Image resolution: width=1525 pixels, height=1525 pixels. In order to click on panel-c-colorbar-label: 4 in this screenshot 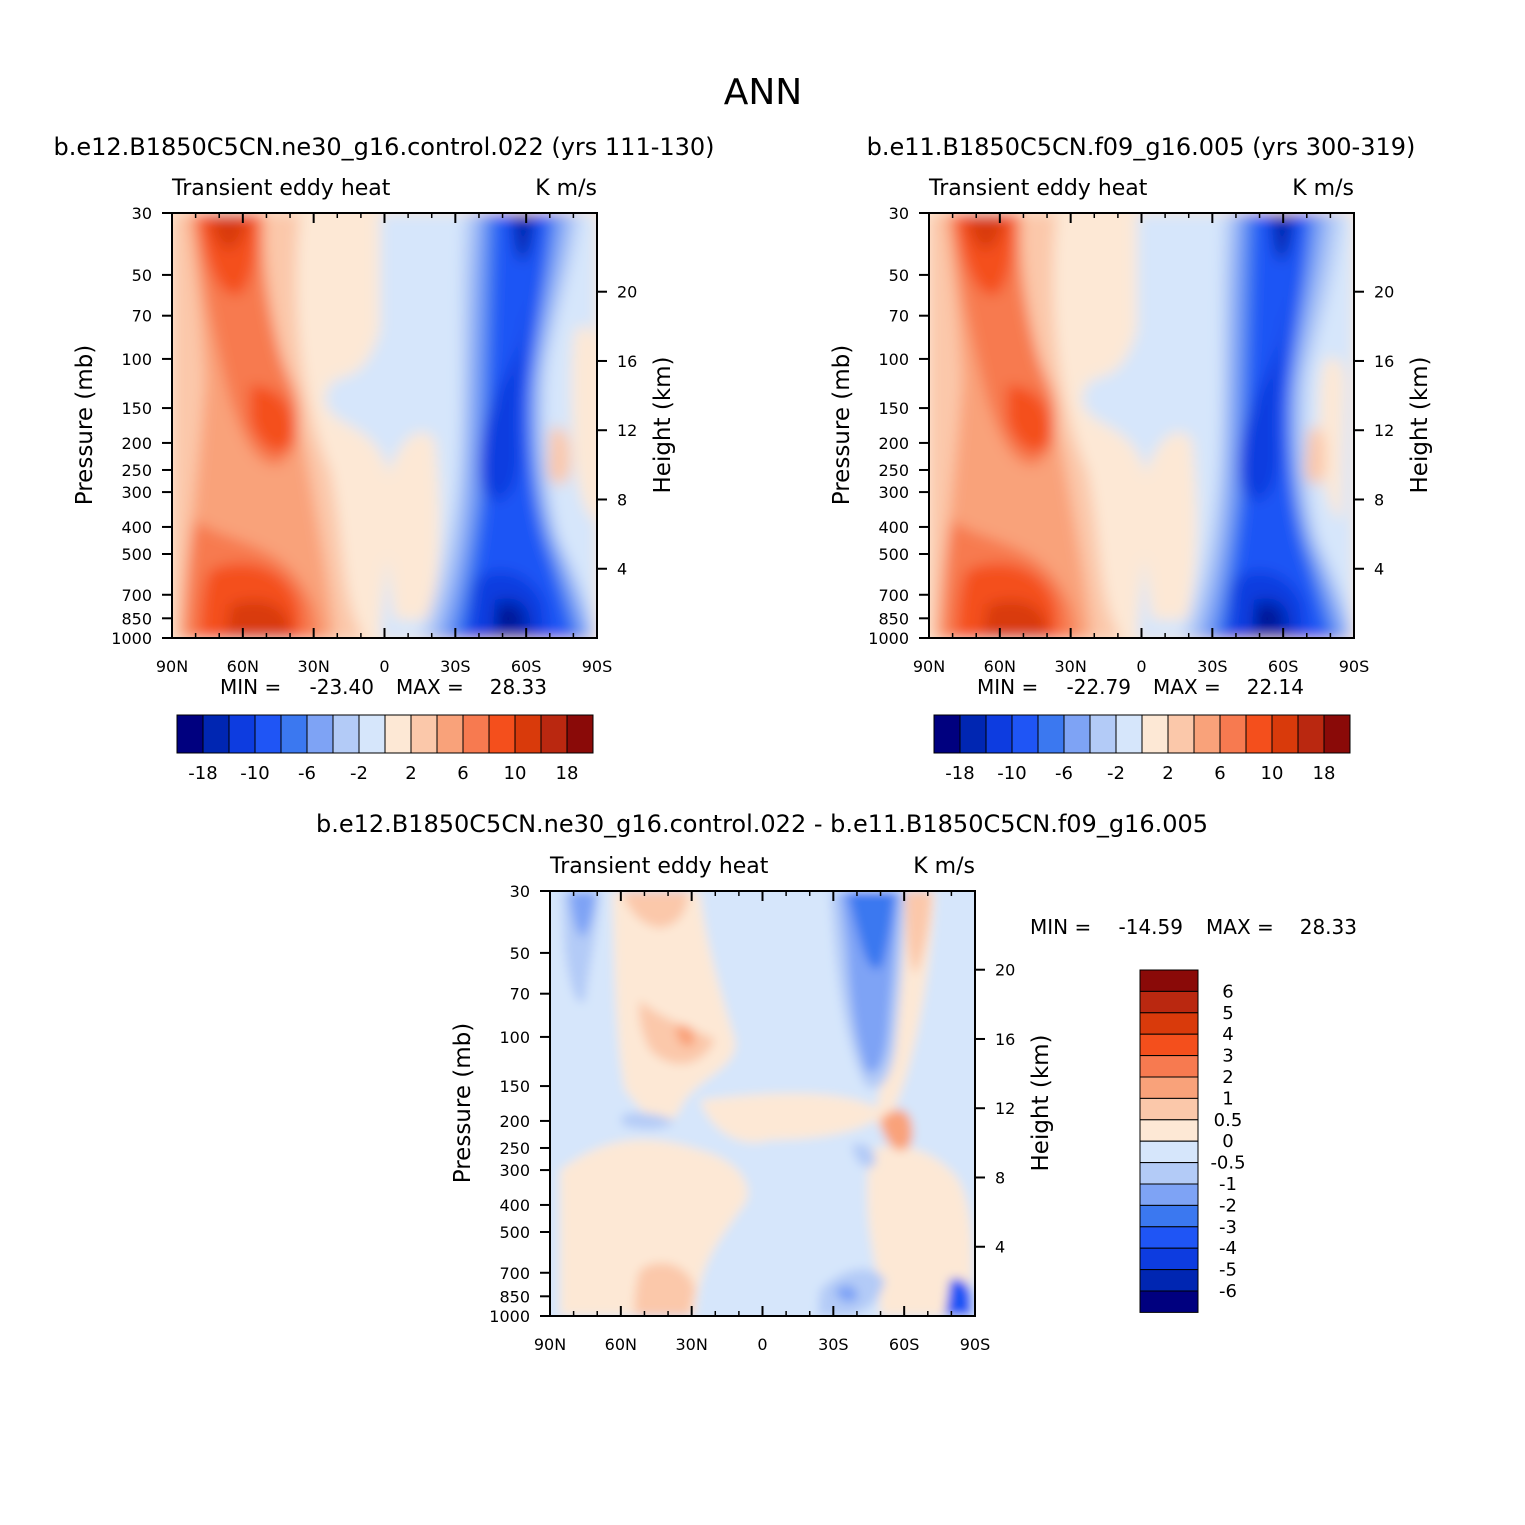, I will do `click(1227, 1034)`.